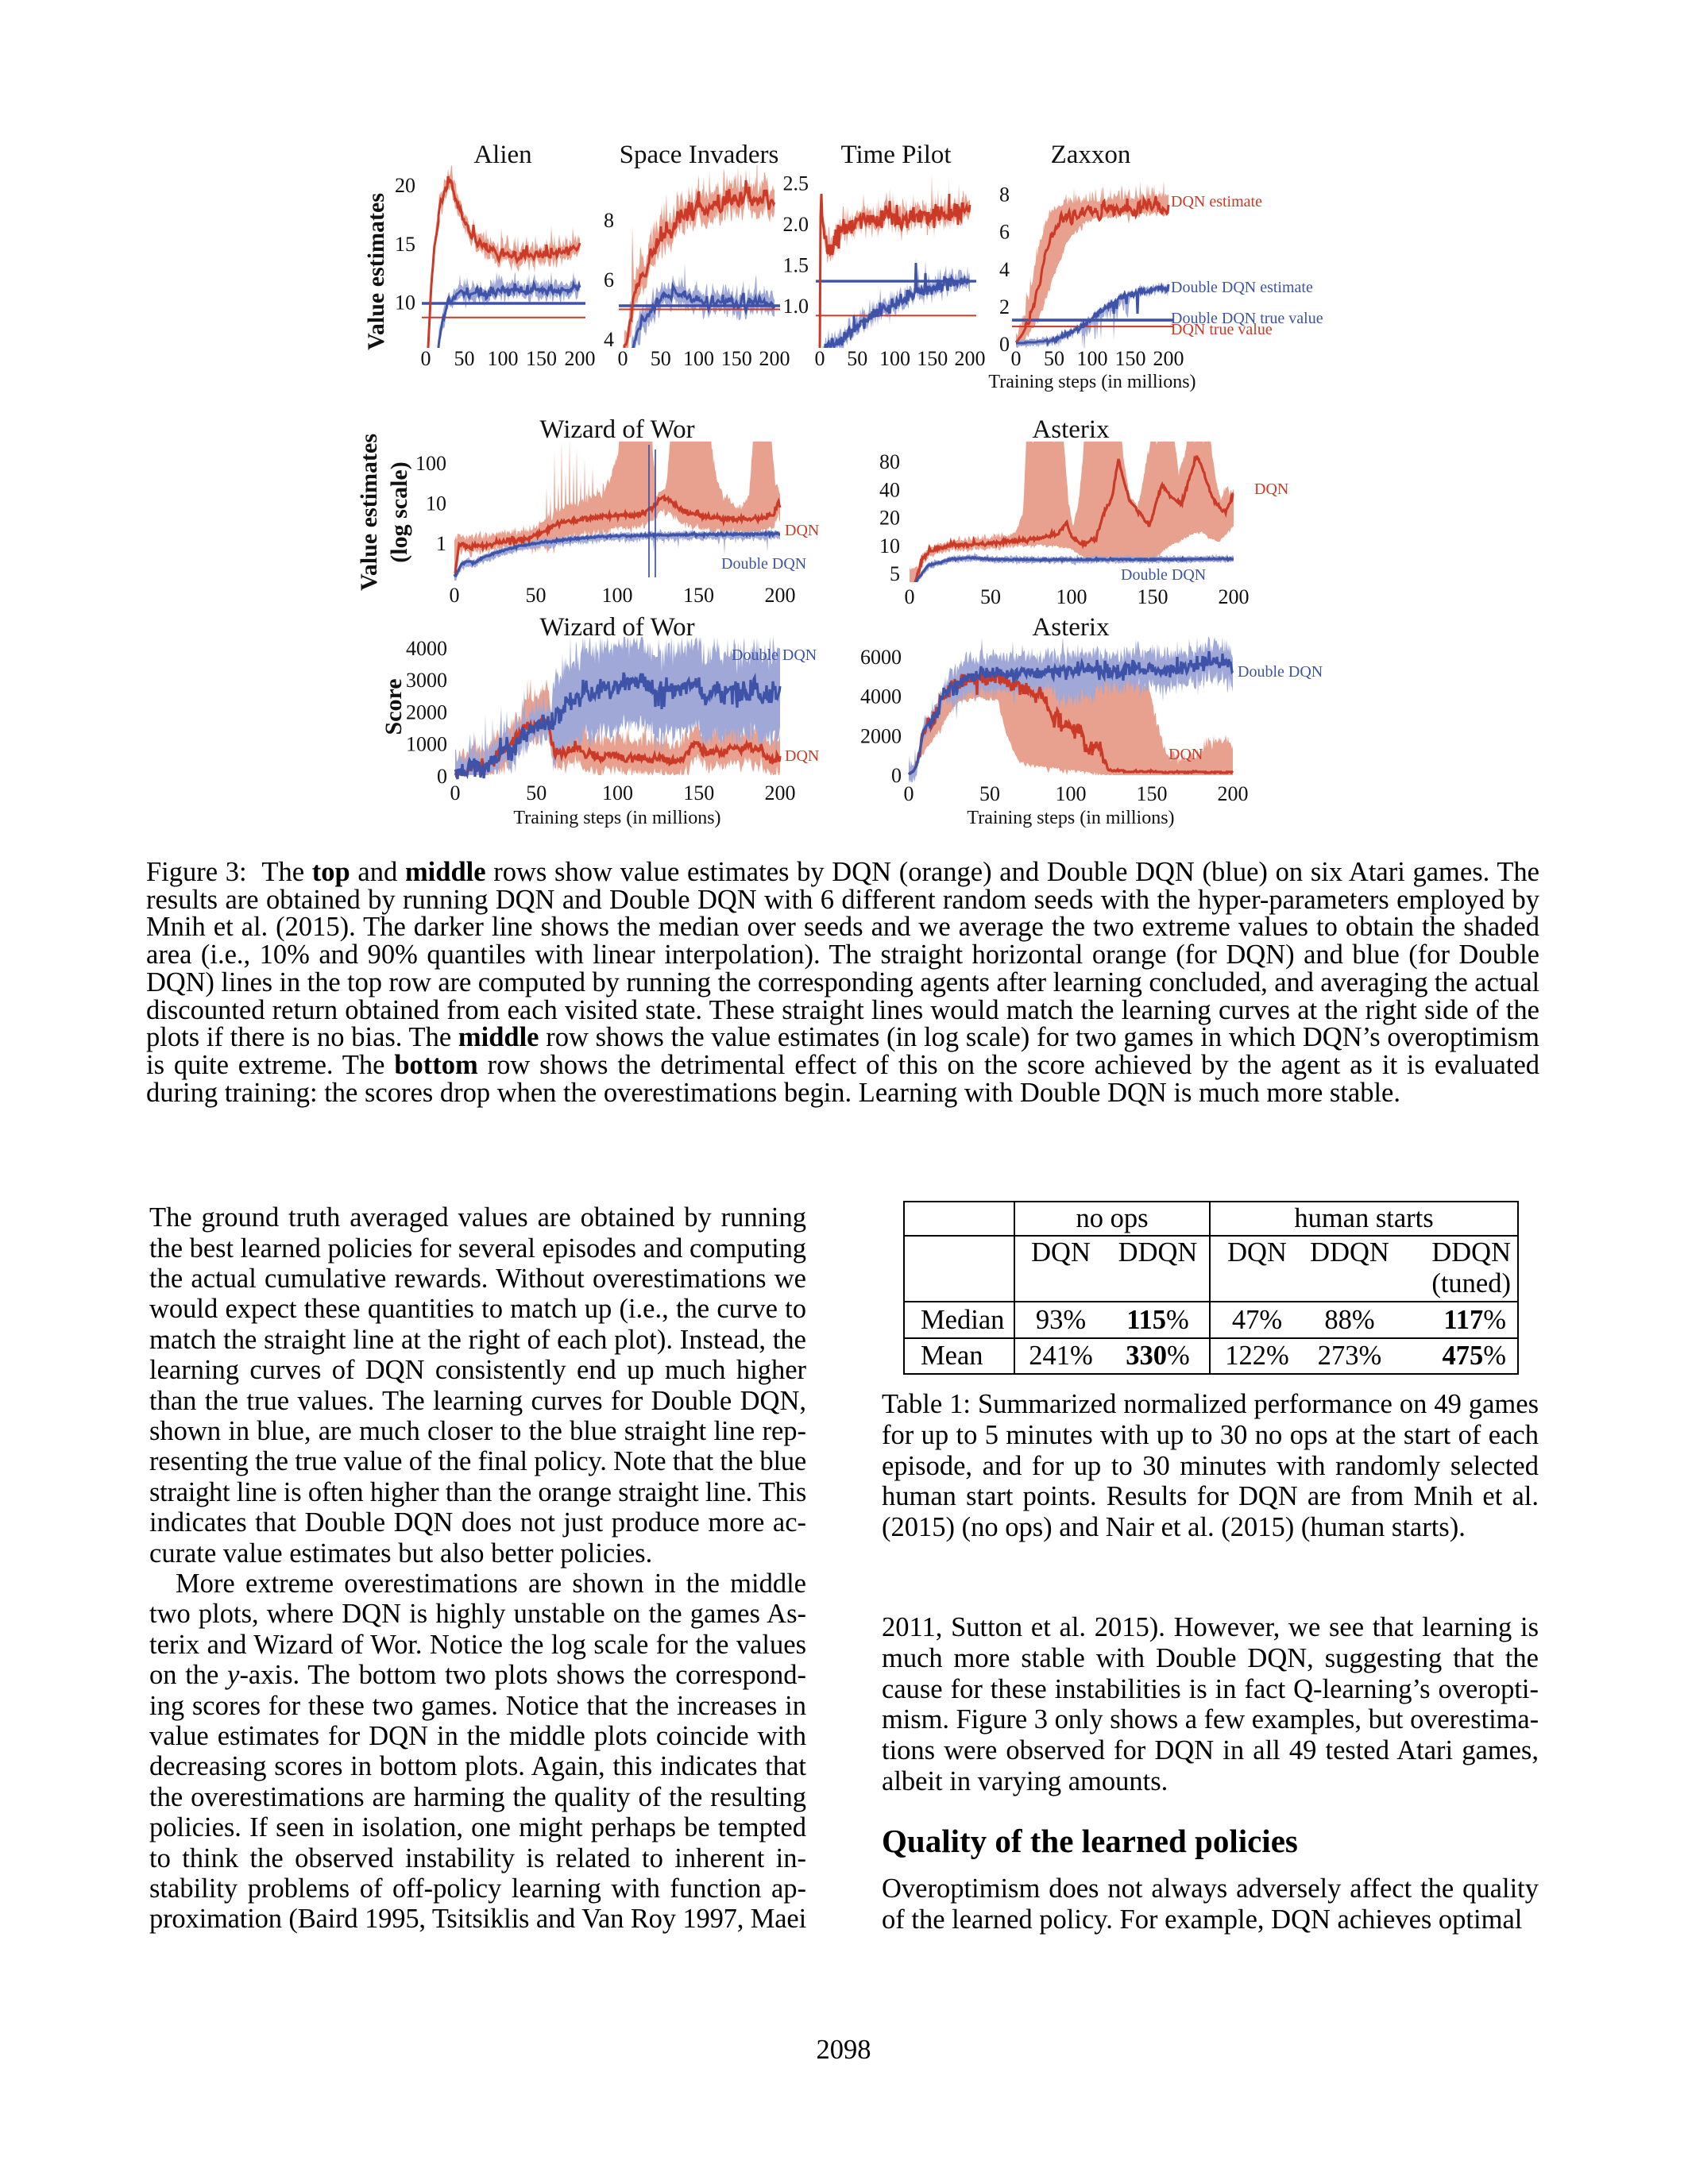 Image resolution: width=1688 pixels, height=2184 pixels. I want to click on svg-text: 1.0, so click(796, 306).